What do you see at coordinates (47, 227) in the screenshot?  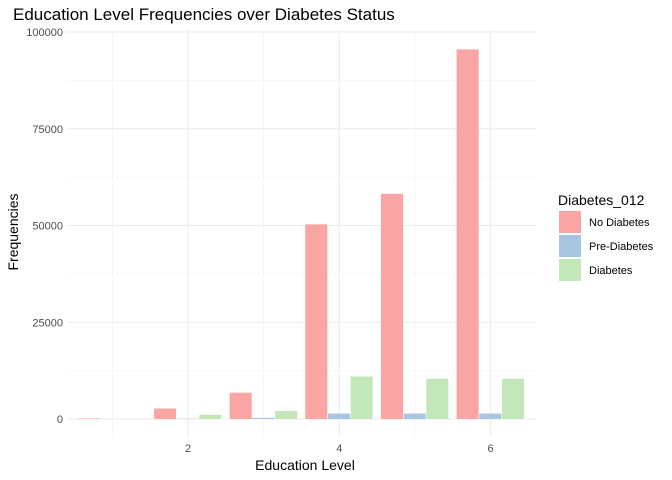 I see `y-tick-label: 50000` at bounding box center [47, 227].